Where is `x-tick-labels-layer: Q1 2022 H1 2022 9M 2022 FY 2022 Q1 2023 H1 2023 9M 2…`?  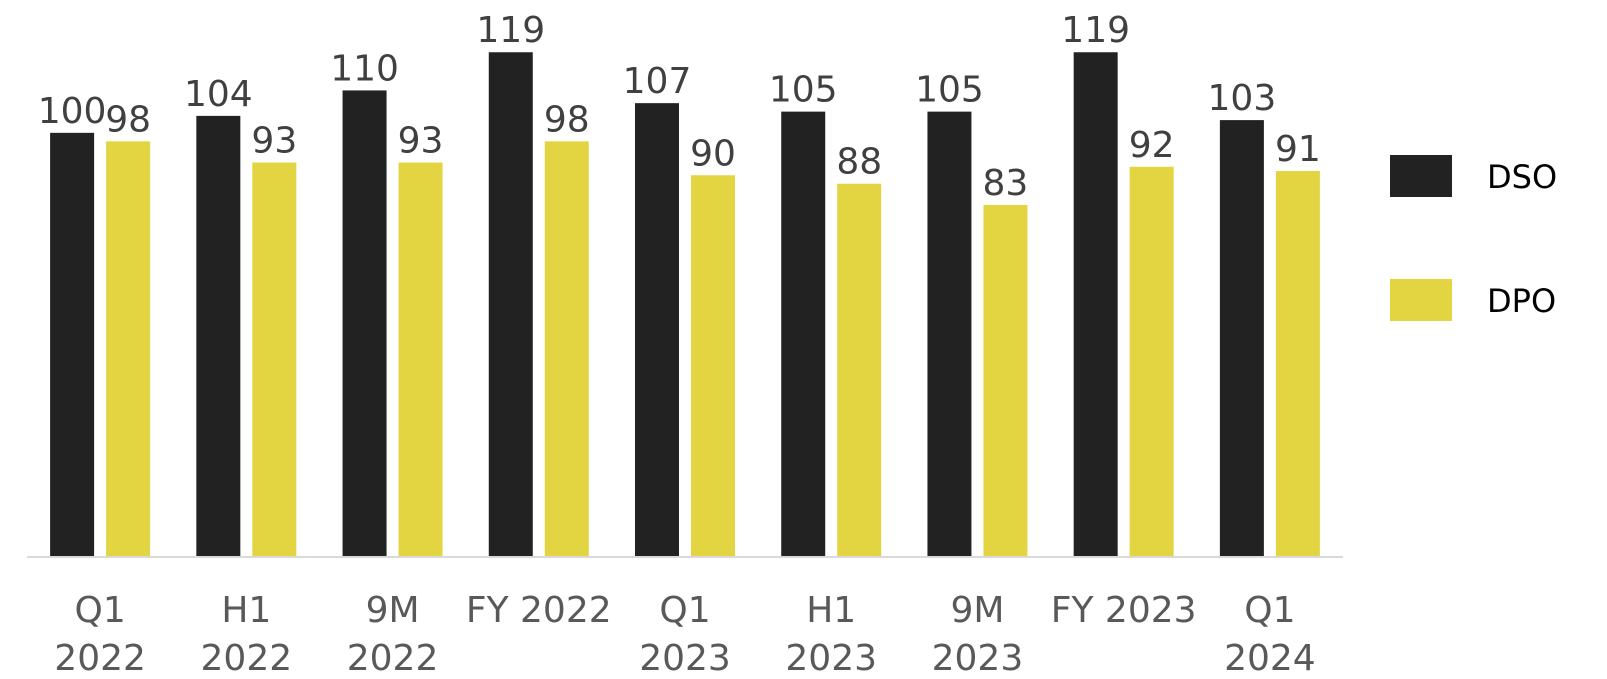 x-tick-labels-layer: Q1 2022 H1 2022 9M 2022 FY 2022 Q1 2023 H1 2023 9M 2… is located at coordinates (685, 634).